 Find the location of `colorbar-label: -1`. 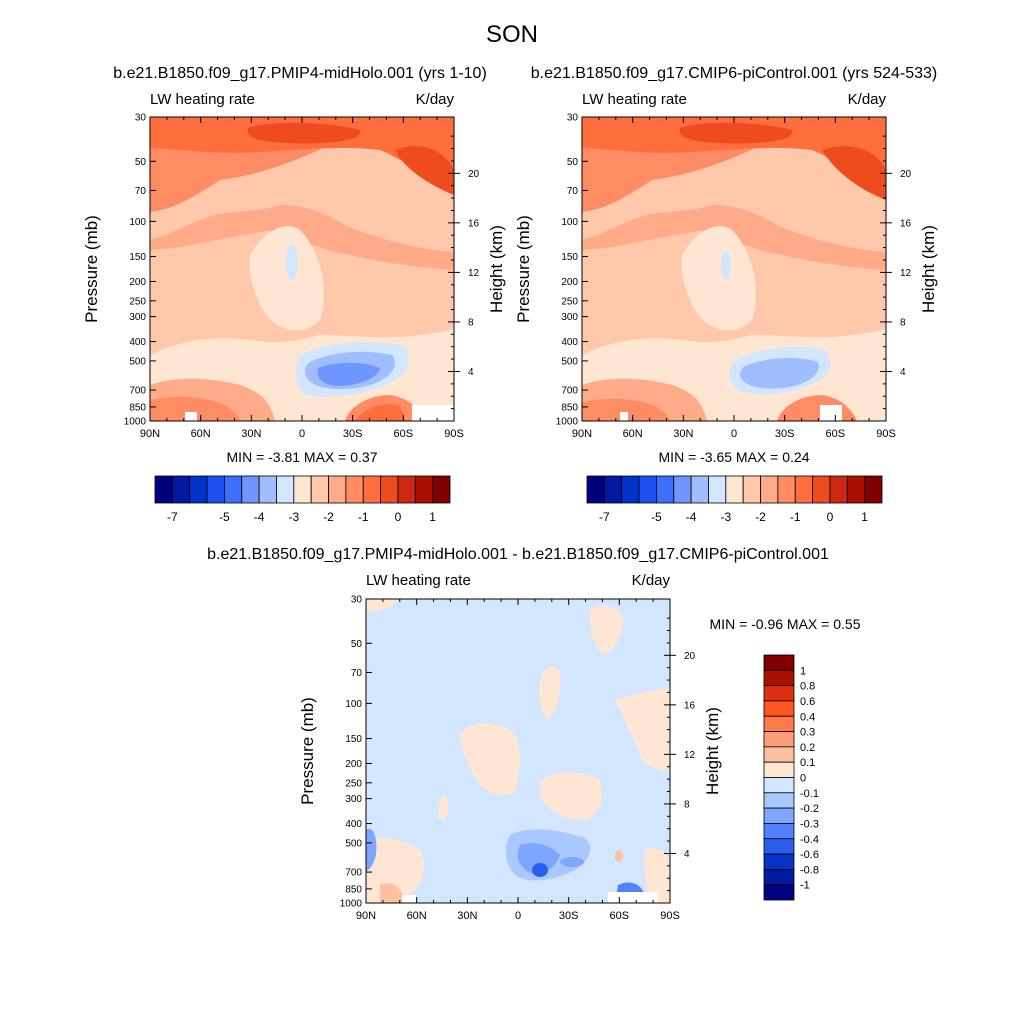

colorbar-label: -1 is located at coordinates (805, 886).